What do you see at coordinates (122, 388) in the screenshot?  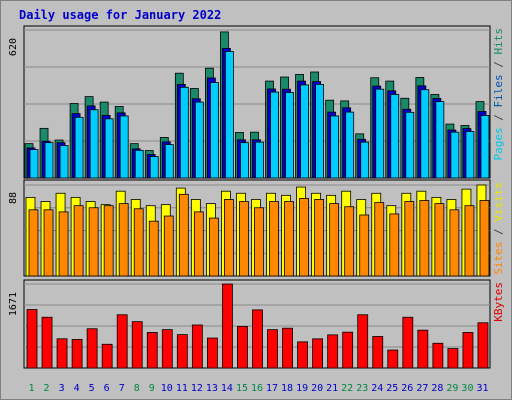 I see `x-tick-label-day-7: 7` at bounding box center [122, 388].